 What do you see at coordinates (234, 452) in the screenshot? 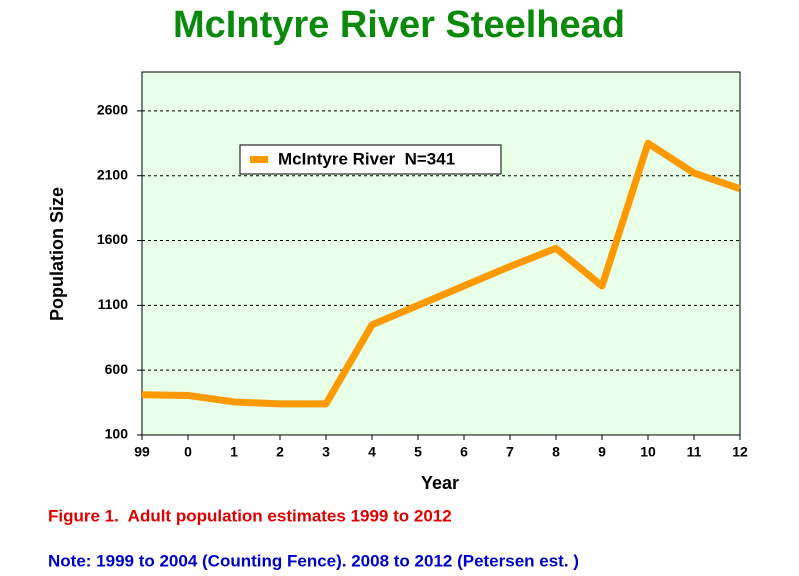
I see `x-tick-label: 1` at bounding box center [234, 452].